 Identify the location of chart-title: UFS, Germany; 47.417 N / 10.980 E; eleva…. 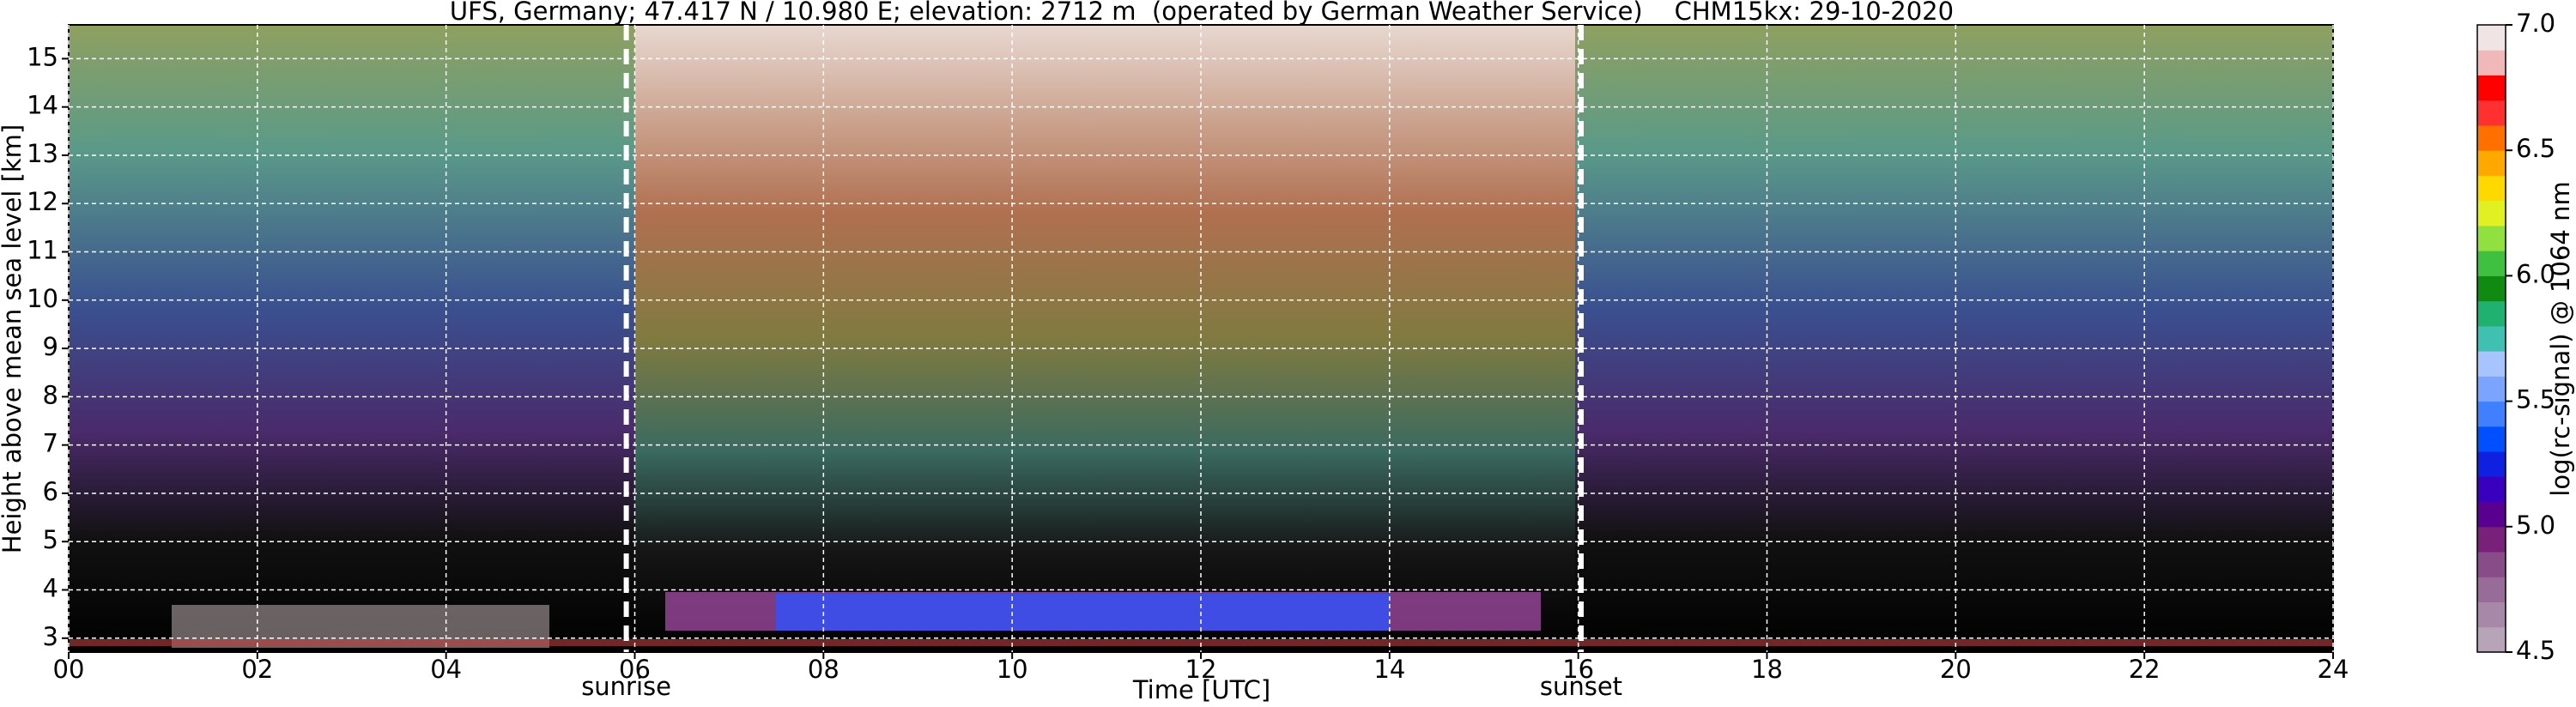
(1202, 13).